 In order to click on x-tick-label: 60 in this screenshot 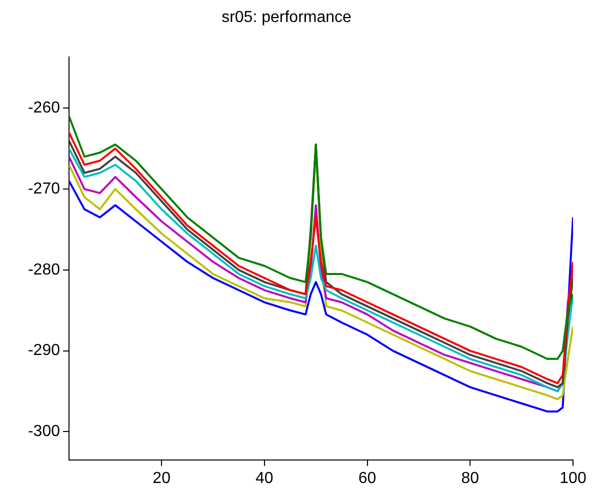, I will do `click(367, 479)`.